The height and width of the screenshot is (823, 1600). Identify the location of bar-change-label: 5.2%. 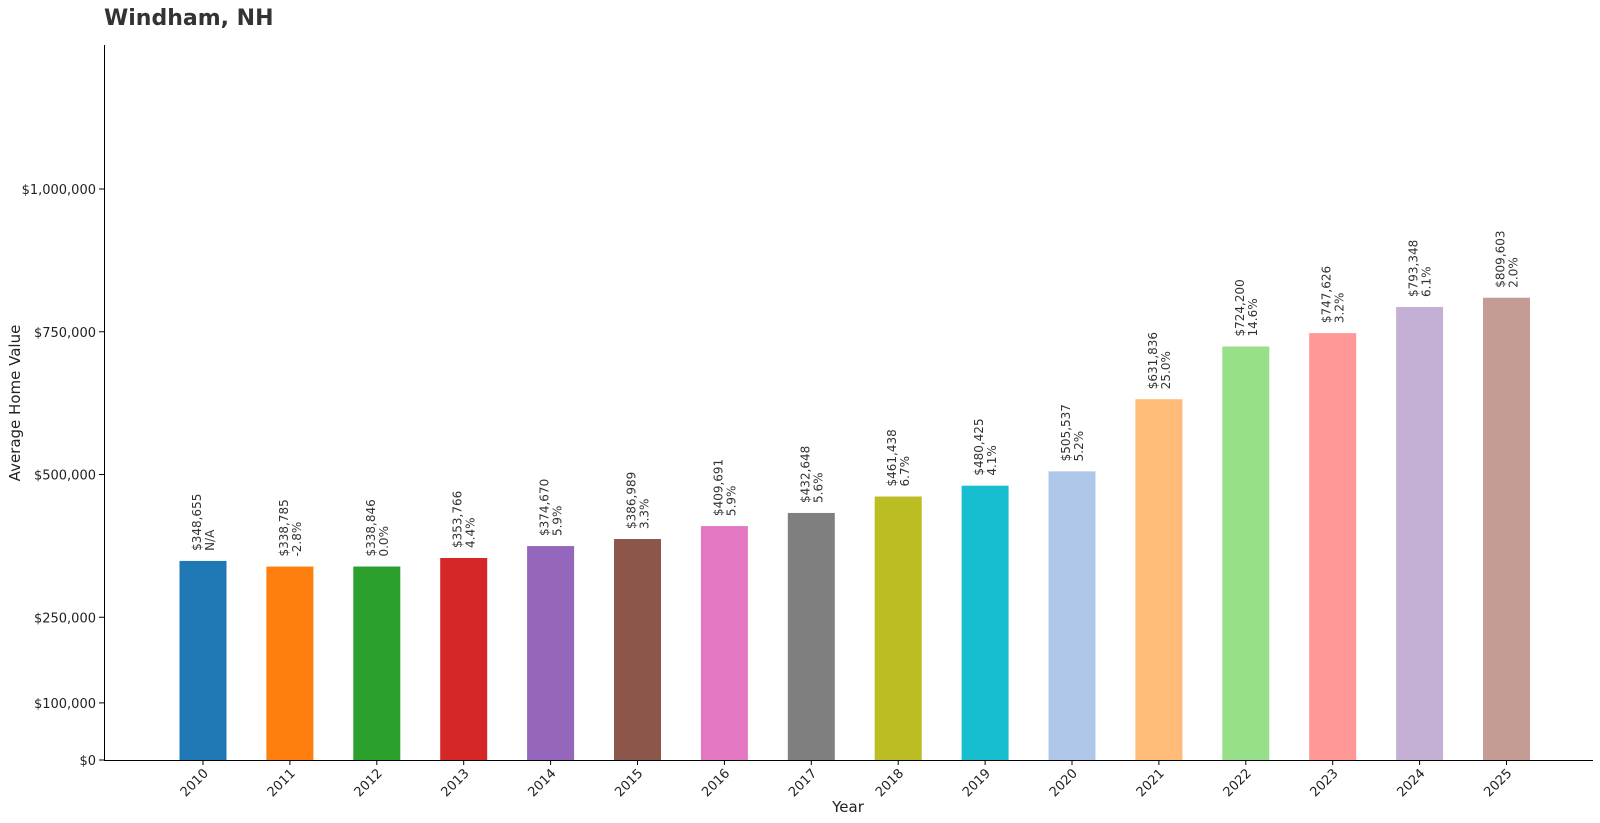
(1079, 446).